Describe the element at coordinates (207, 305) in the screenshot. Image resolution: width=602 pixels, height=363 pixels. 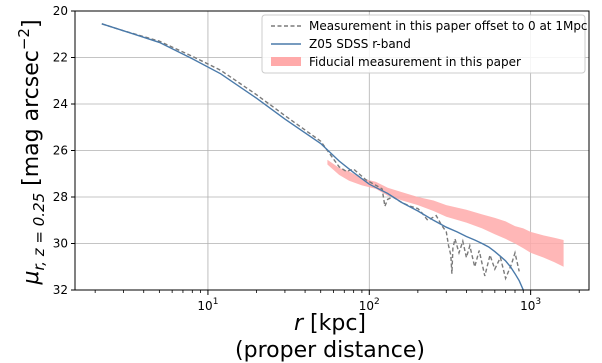
I see `x-tick-label: 10¹` at that location.